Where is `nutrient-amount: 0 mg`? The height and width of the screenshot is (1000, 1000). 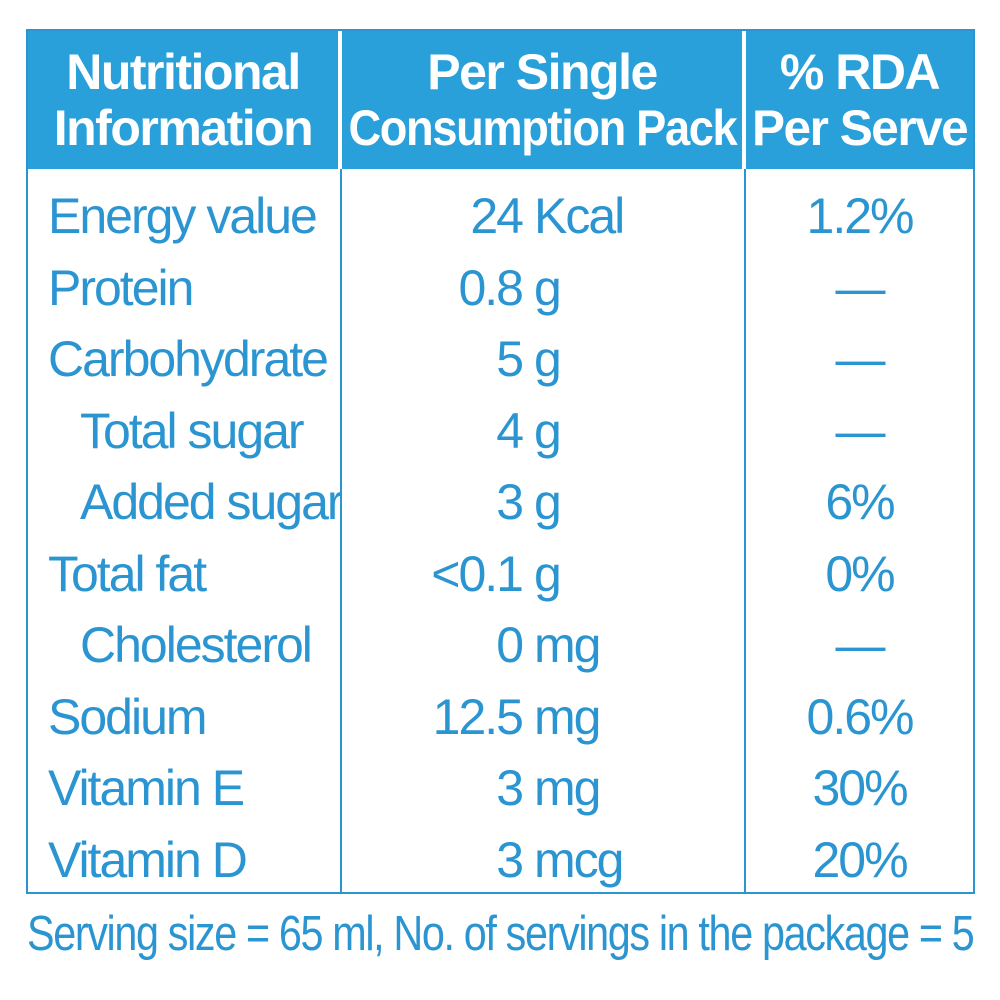 nutrient-amount: 0 mg is located at coordinates (543, 646).